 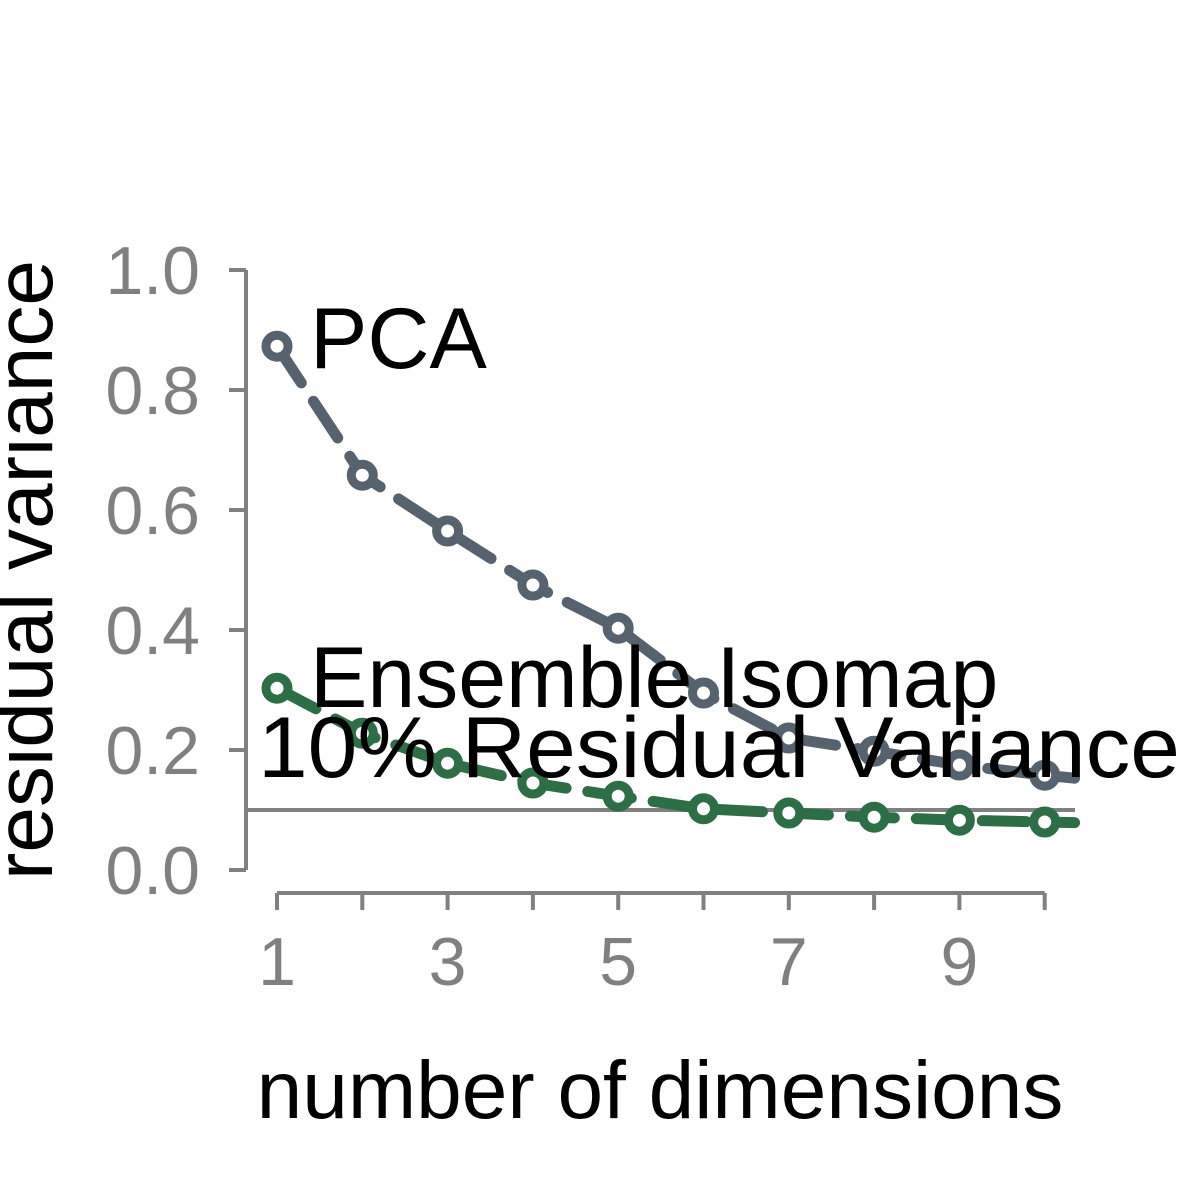 What do you see at coordinates (152, 751) in the screenshot?
I see `y-tick-label-1: 0.2` at bounding box center [152, 751].